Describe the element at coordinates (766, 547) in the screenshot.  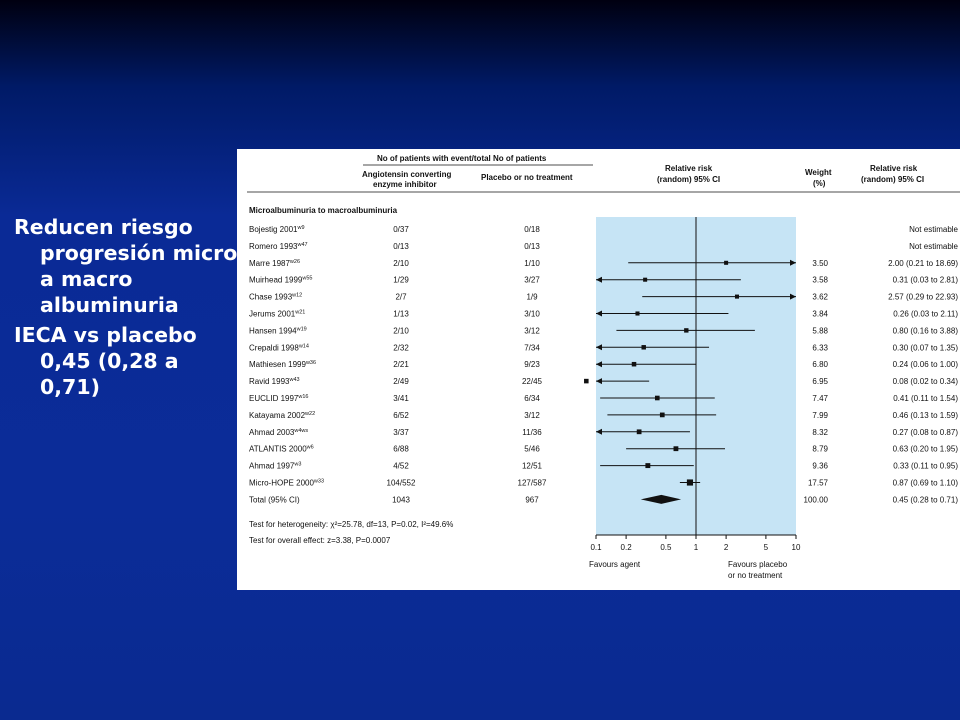
I see `x-tick-label: 5` at that location.